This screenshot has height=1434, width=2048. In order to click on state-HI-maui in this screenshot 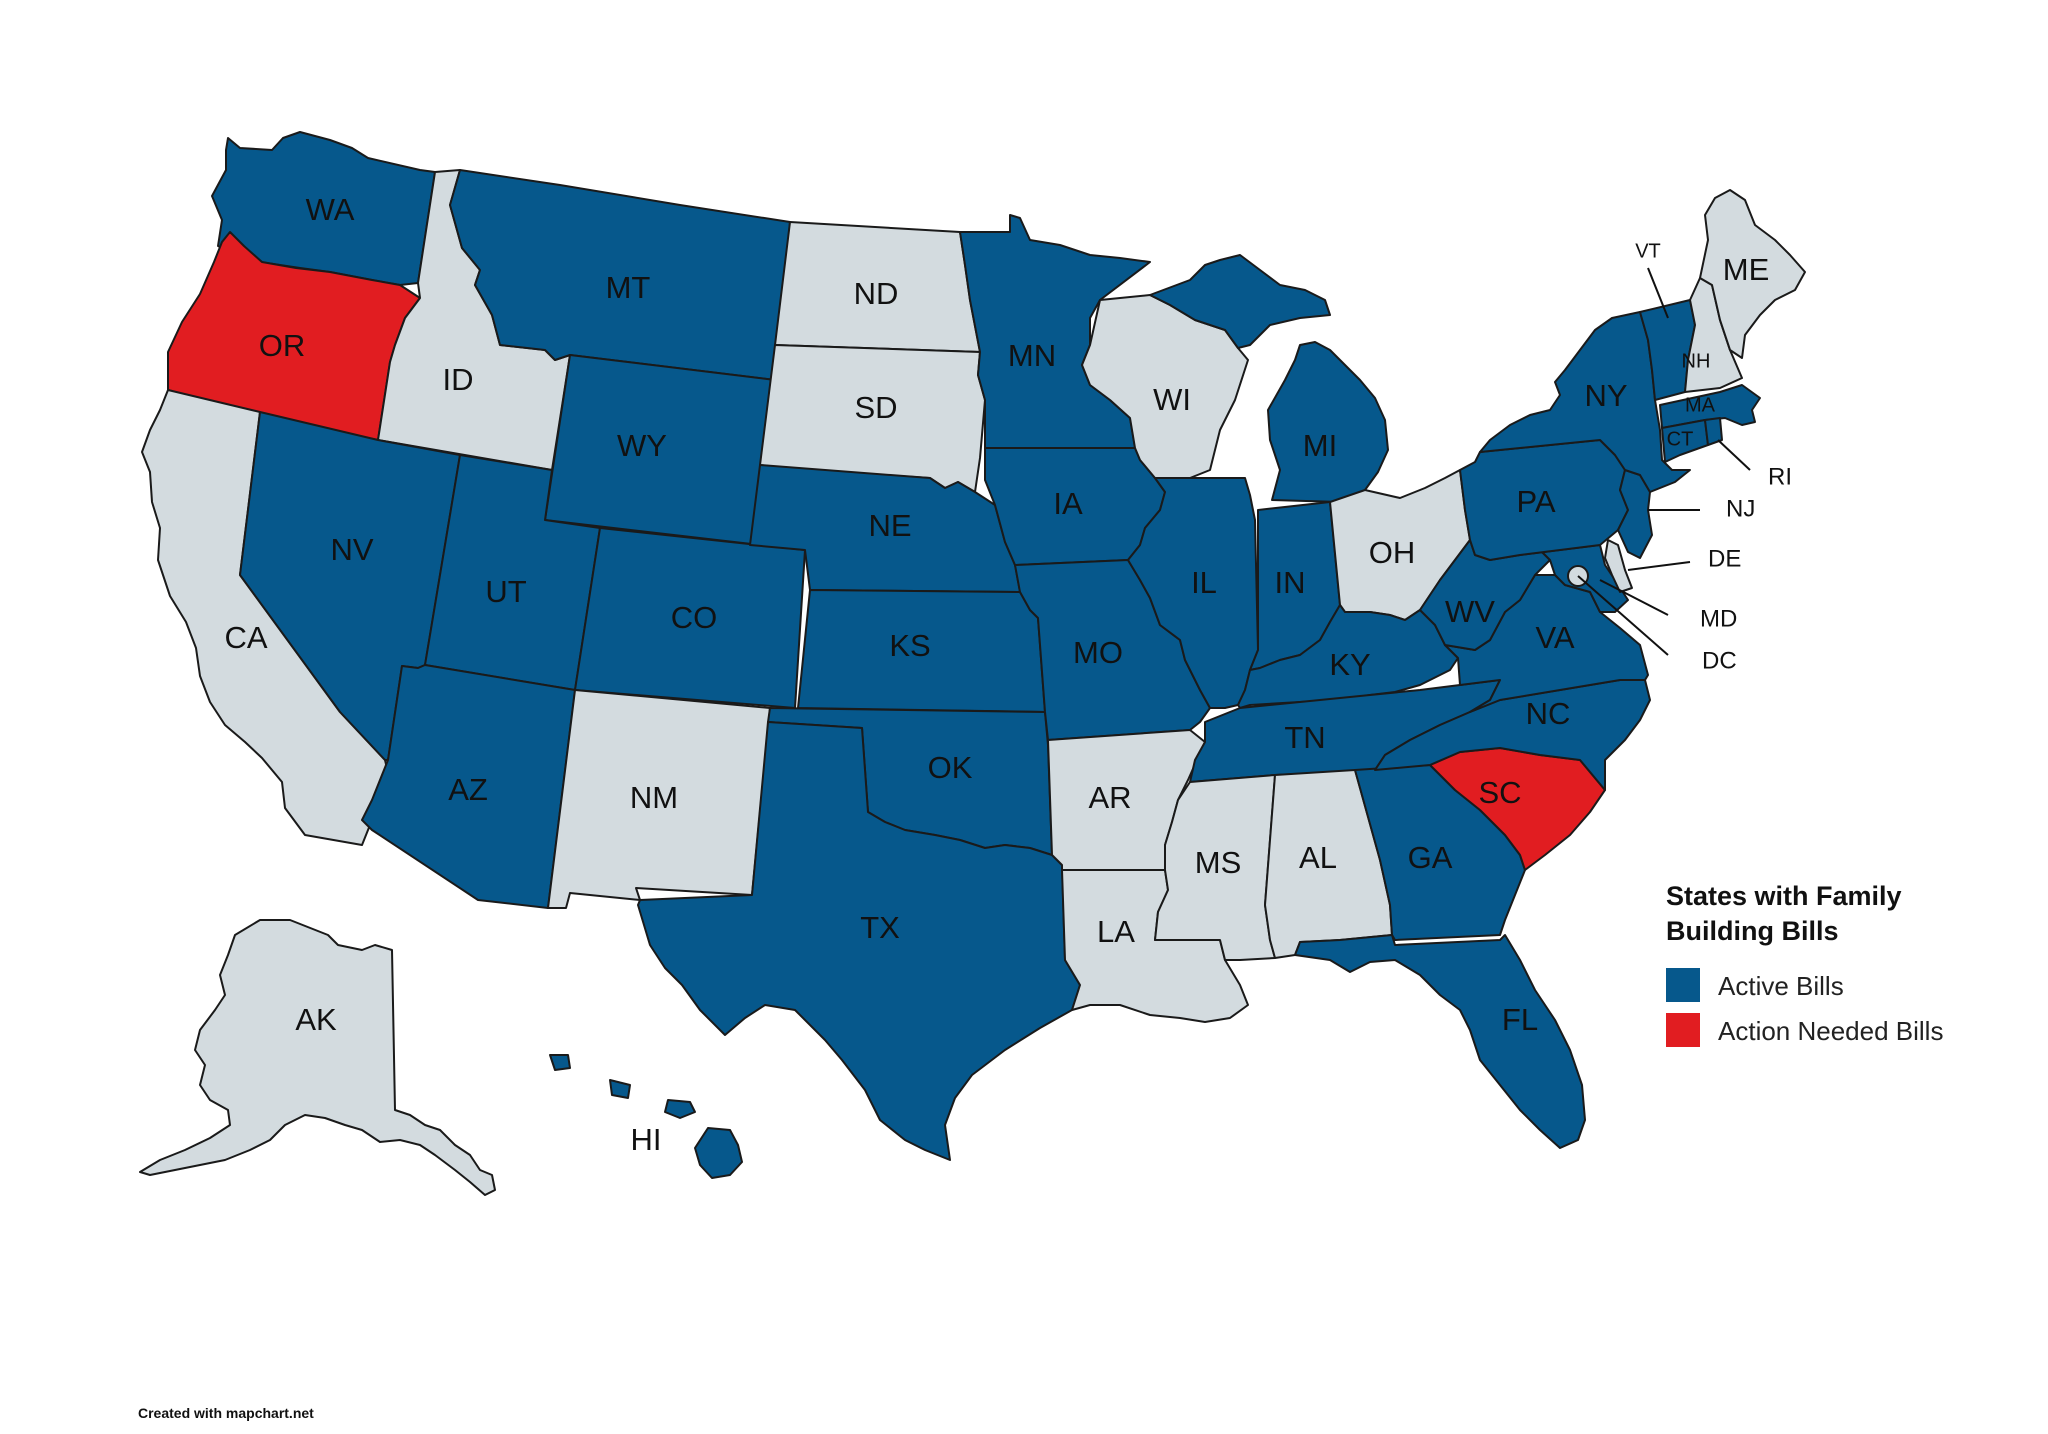, I will do `click(680, 1109)`.